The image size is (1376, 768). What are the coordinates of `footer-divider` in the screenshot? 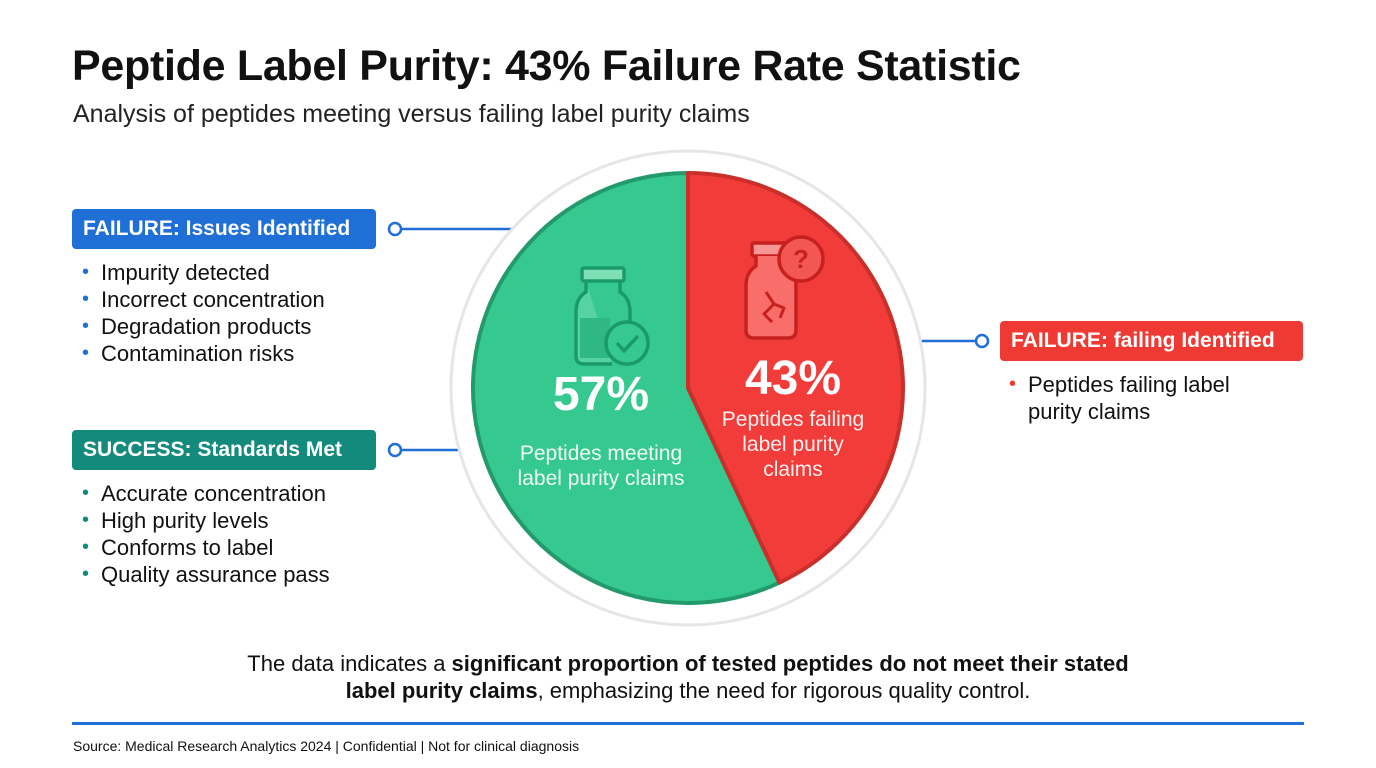 It's located at (688, 723).